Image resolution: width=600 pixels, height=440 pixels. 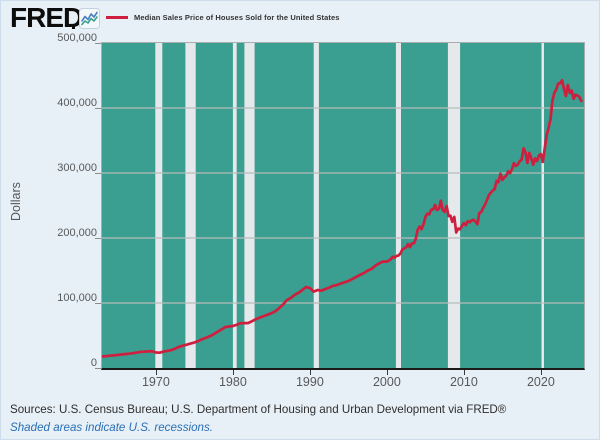 What do you see at coordinates (93, 363) in the screenshot?
I see `y-tick-label: 0` at bounding box center [93, 363].